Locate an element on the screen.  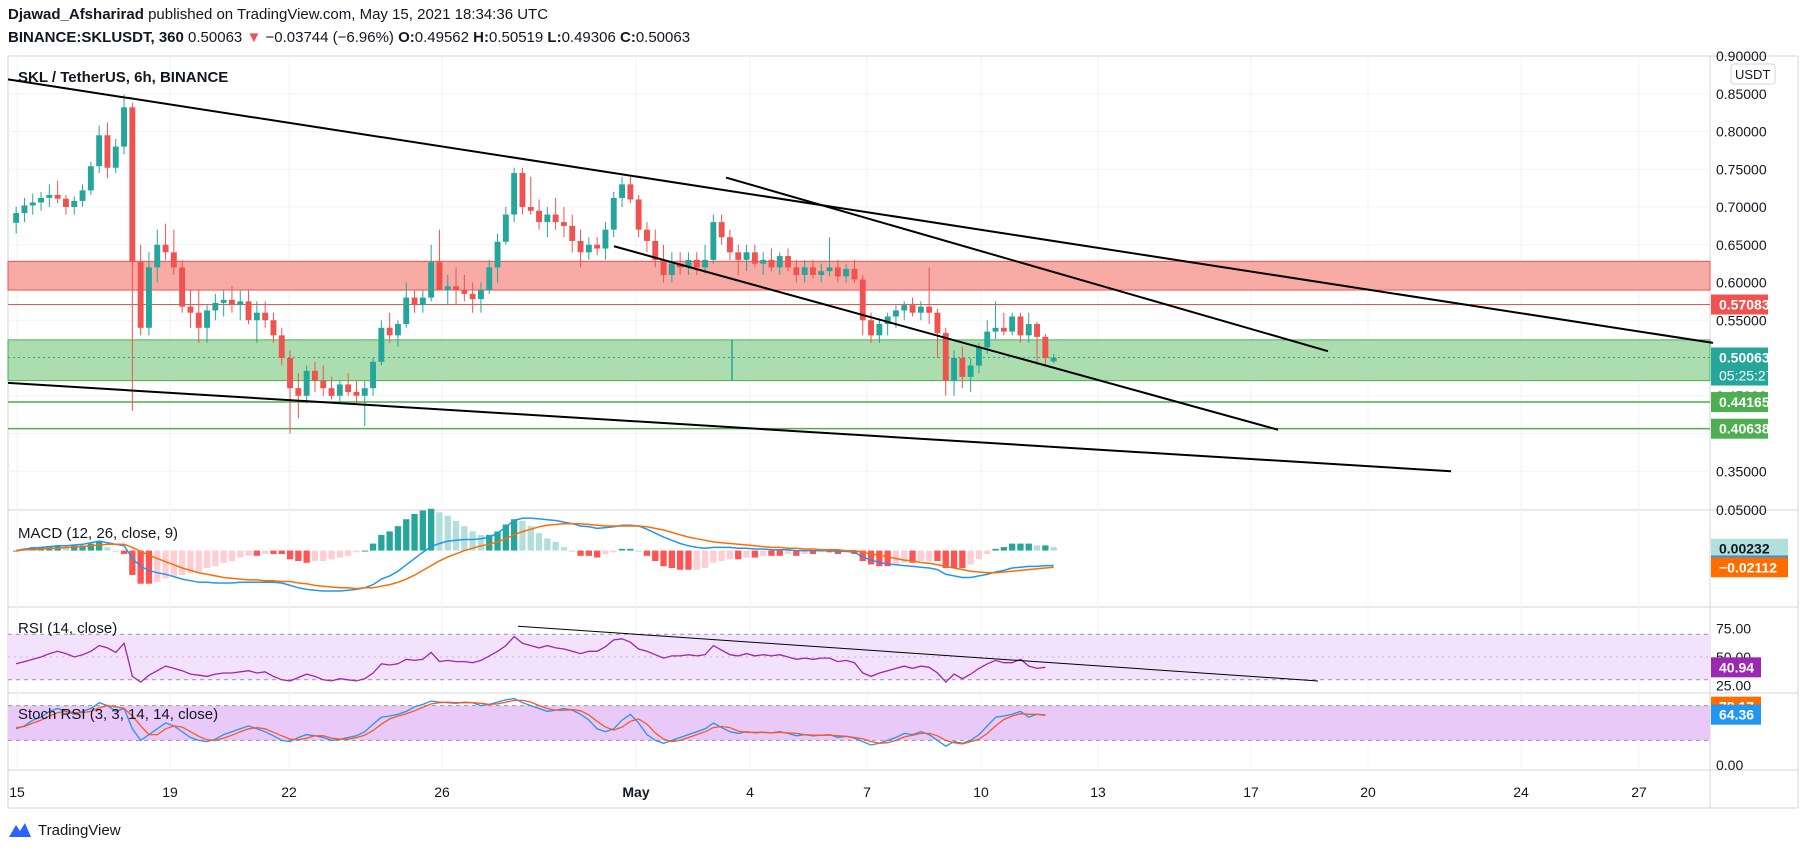
support-zone is located at coordinates (859, 360).